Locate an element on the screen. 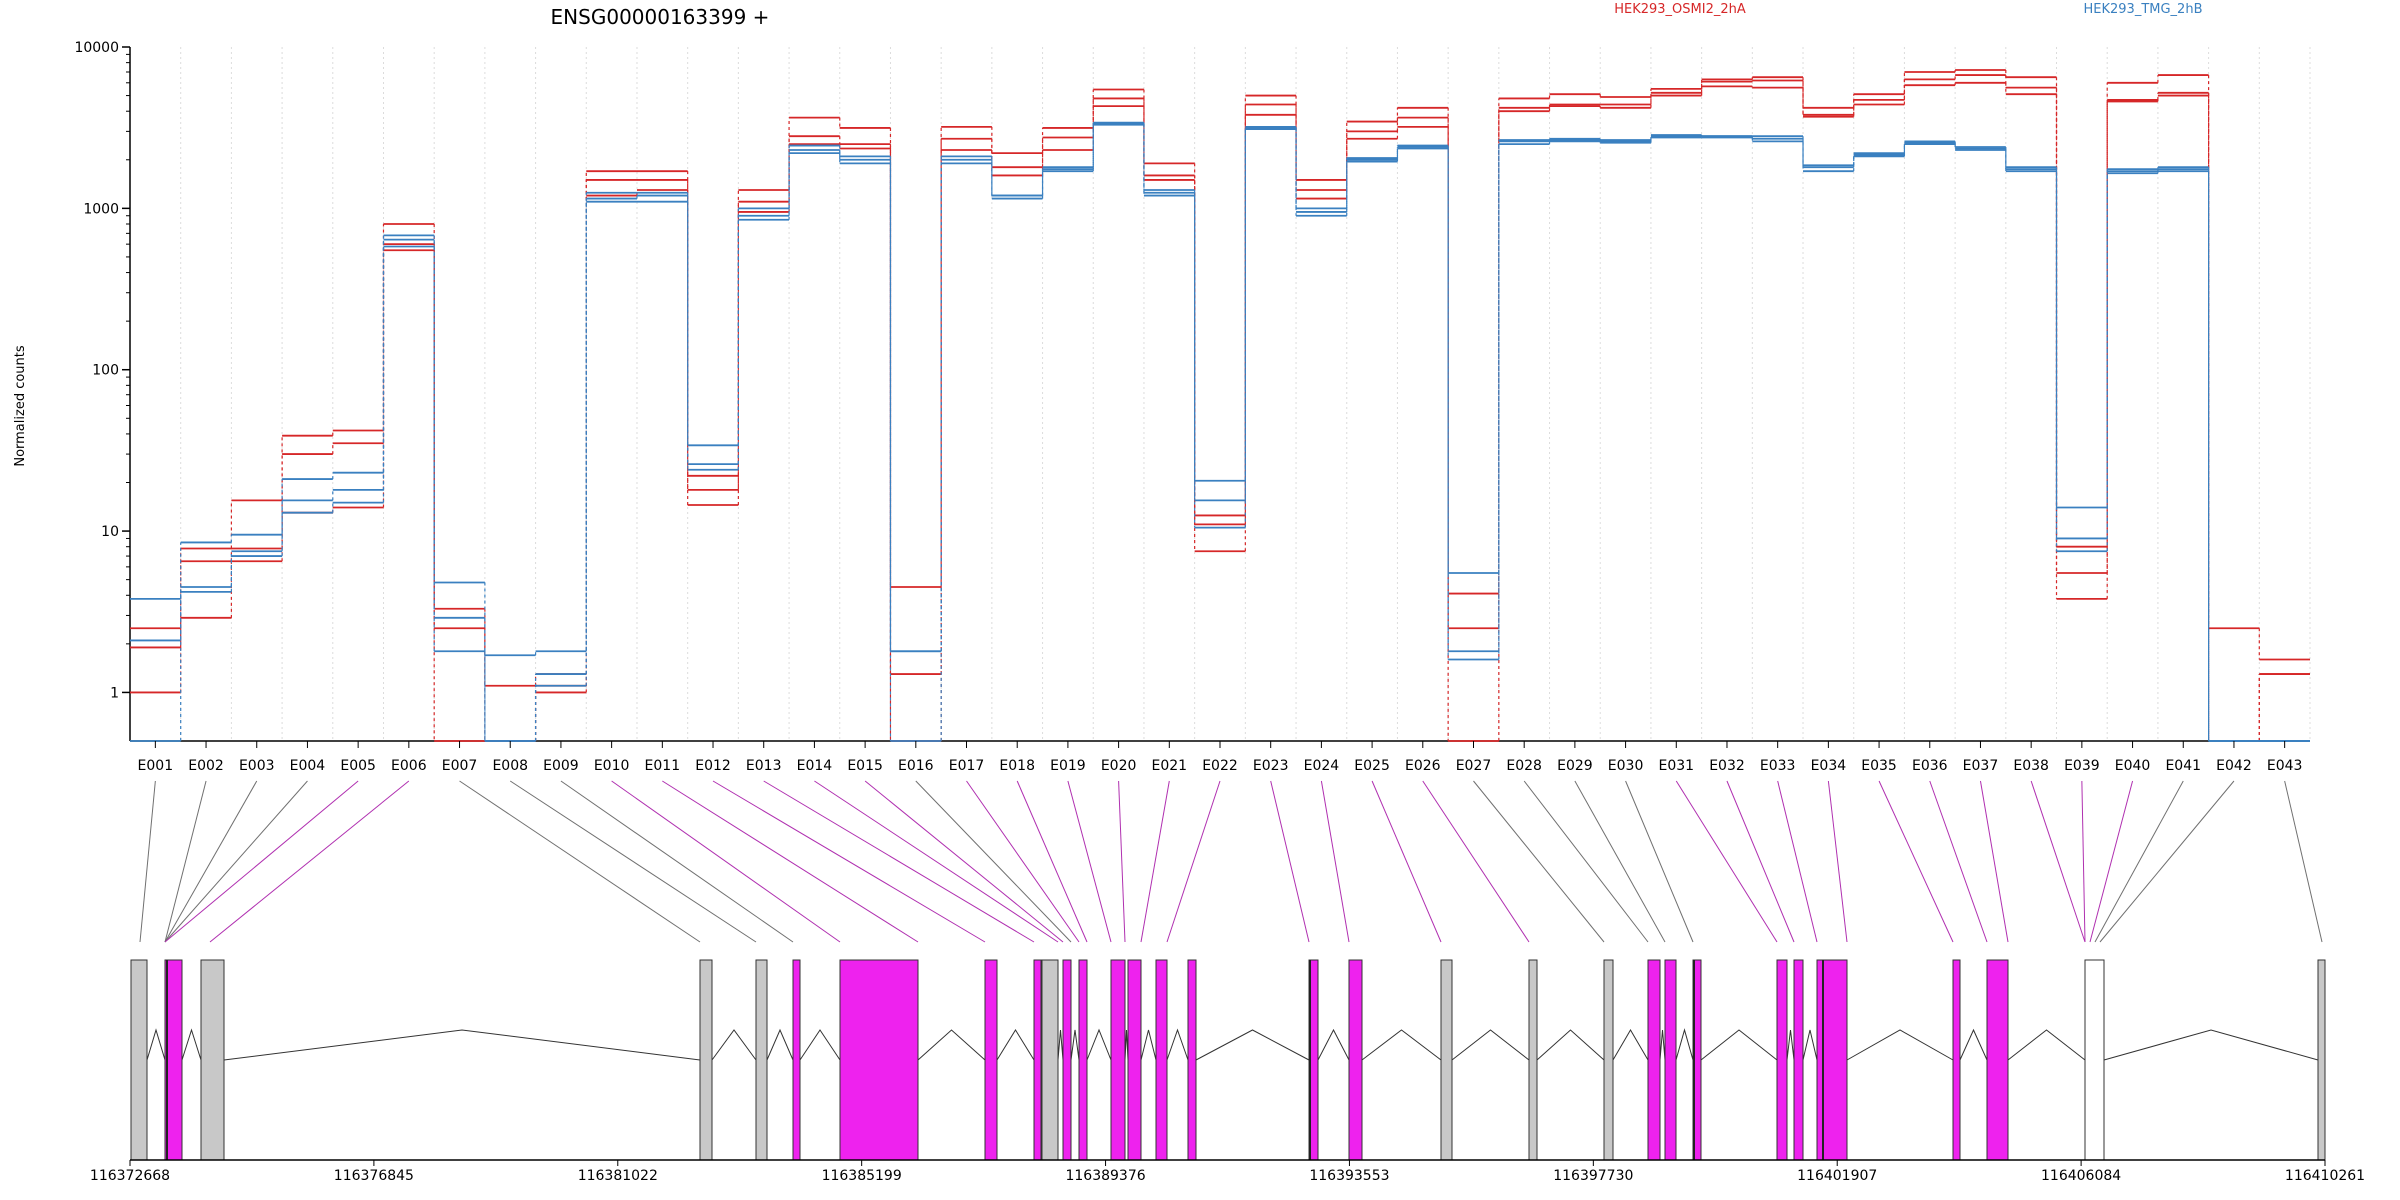 The height and width of the screenshot is (1200, 2400). x-tick-label: E024 is located at coordinates (1322, 766).